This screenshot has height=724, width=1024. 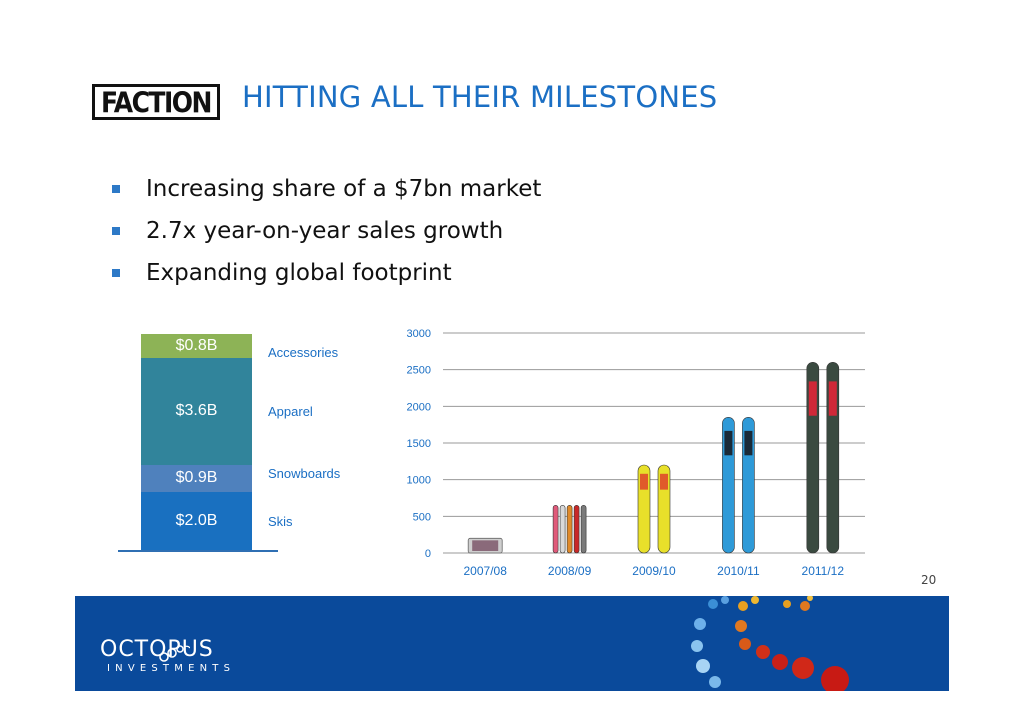 What do you see at coordinates (480, 97) in the screenshot?
I see `page-title: HITTING ALL THEIR MILESTONES` at bounding box center [480, 97].